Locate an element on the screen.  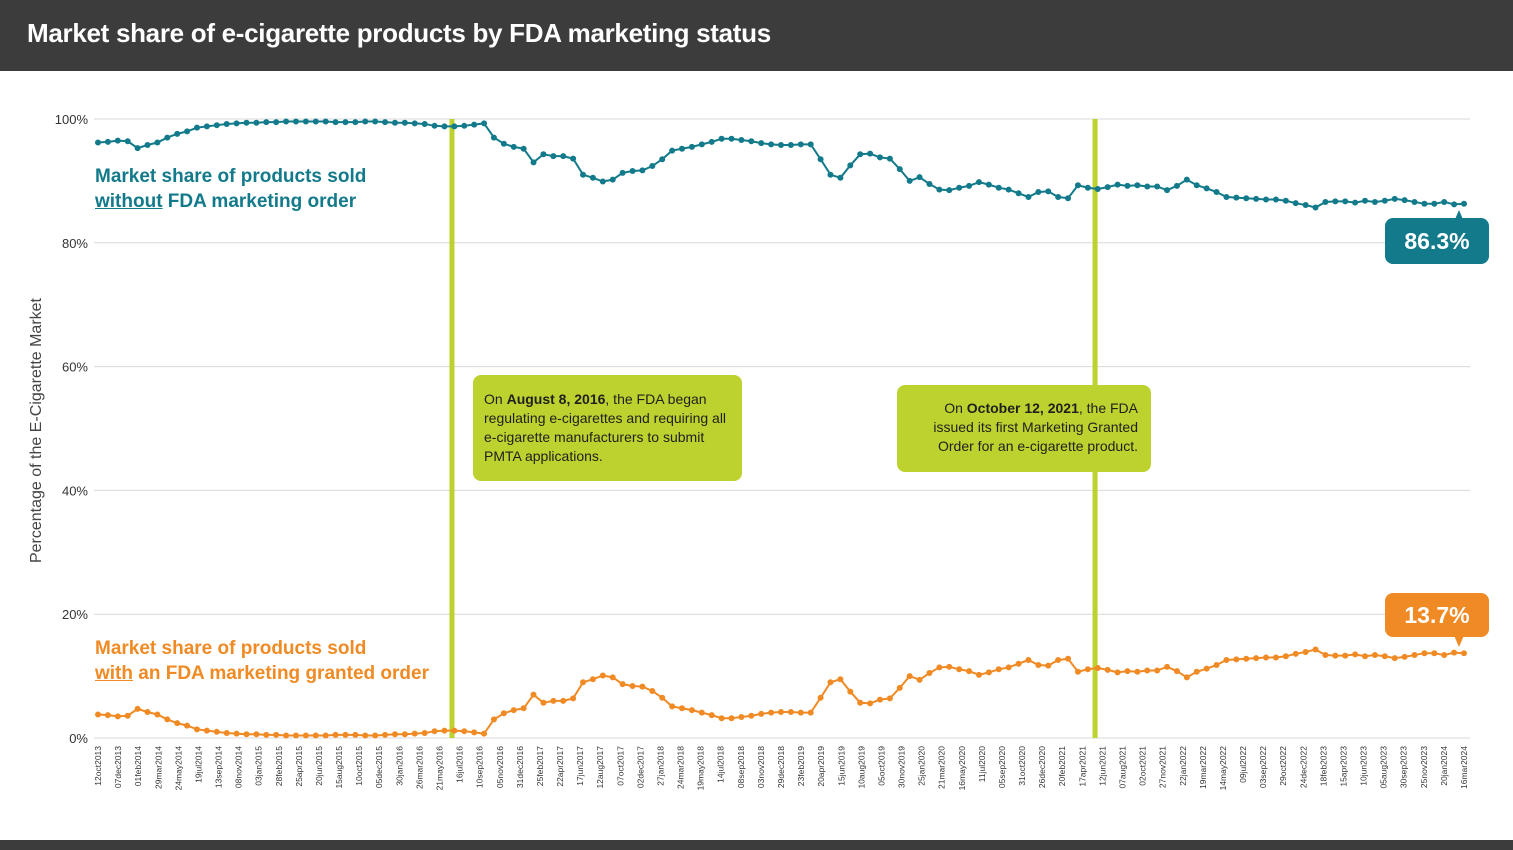
x-tick-label: 10jun2023 is located at coordinates (1364, 766).